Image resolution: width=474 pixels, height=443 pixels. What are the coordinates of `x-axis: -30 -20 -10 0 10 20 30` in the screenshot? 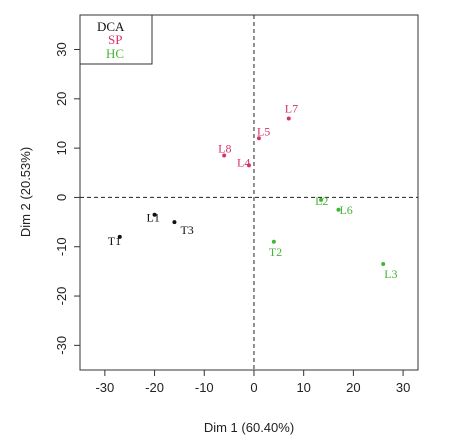 It's located at (252, 382).